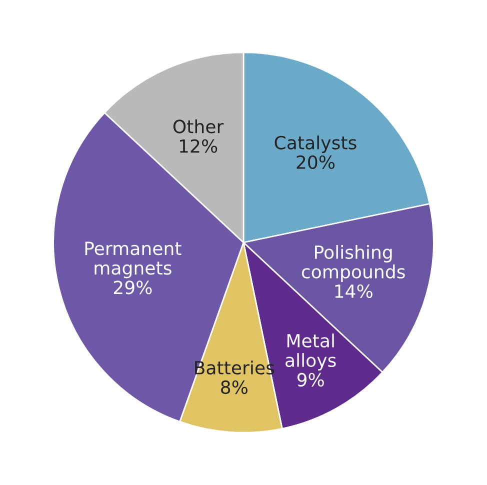  Describe the element at coordinates (234, 387) in the screenshot. I see `data-label: 8%` at that location.